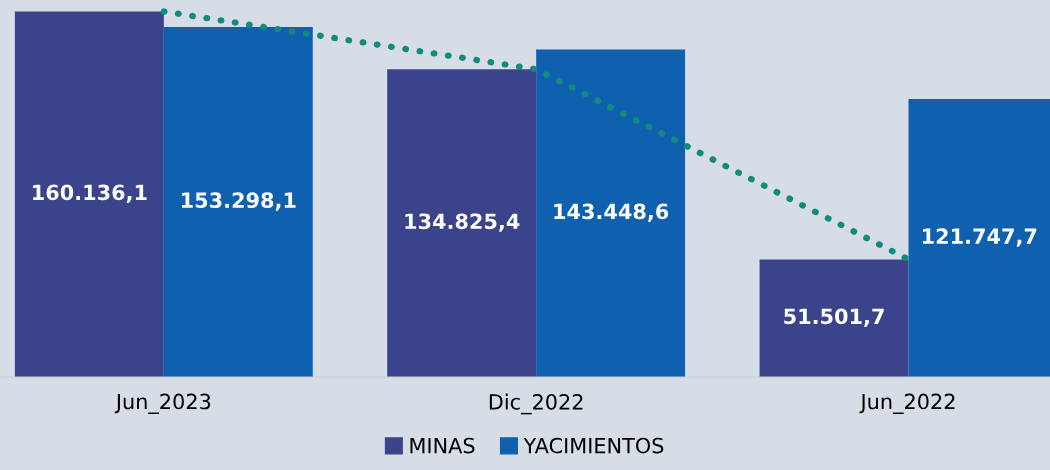 The width and height of the screenshot is (1050, 470). What do you see at coordinates (834, 317) in the screenshot?
I see `data-label: 51.501,7` at bounding box center [834, 317].